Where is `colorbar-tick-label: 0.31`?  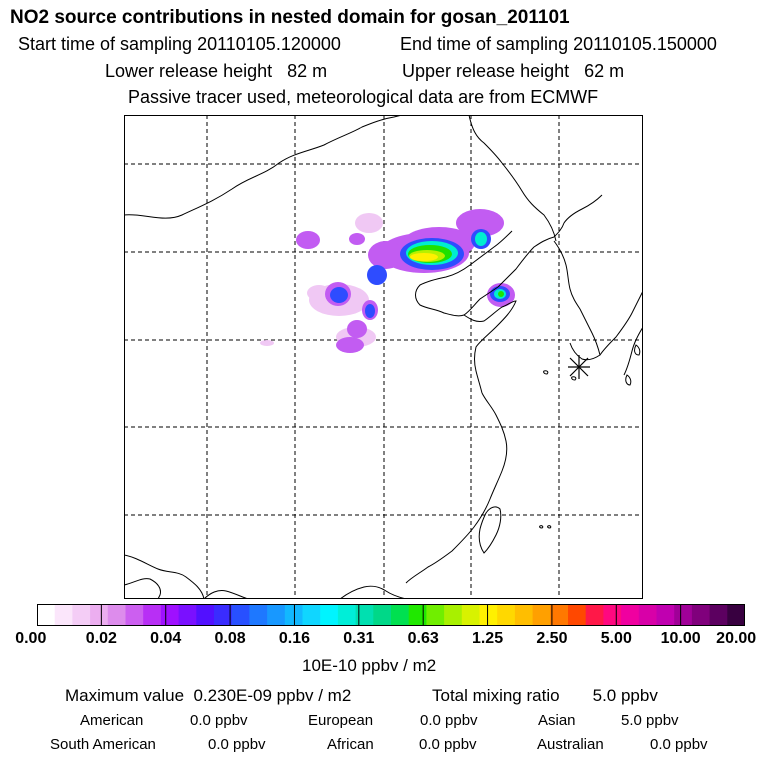 colorbar-tick-label: 0.31 is located at coordinates (359, 638).